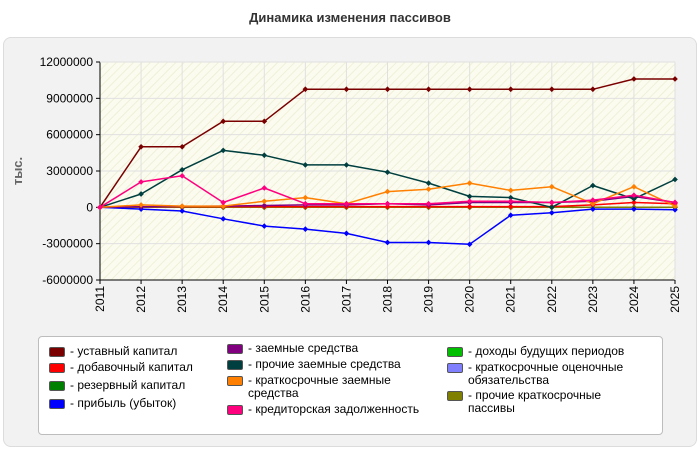 This screenshot has width=700, height=450. I want to click on legend-label: - прочие заемные средства, so click(324, 364).